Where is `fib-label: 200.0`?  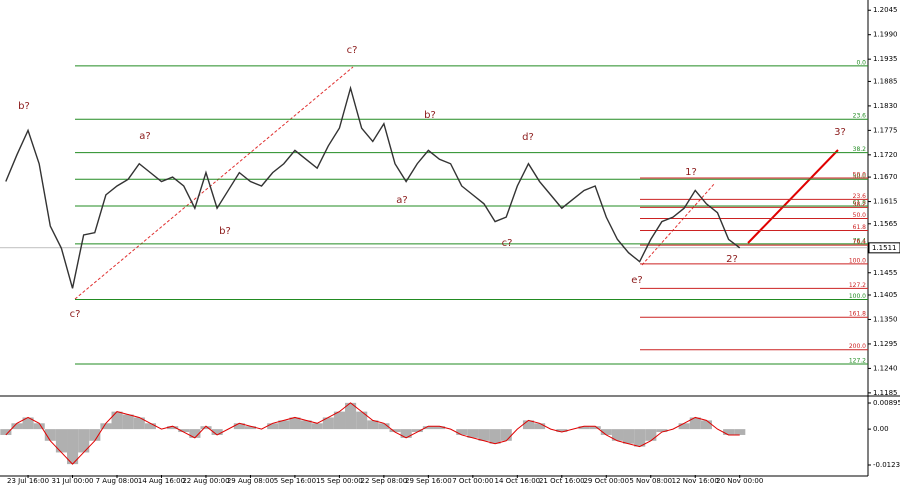 fib-label: 200.0 is located at coordinates (857, 346).